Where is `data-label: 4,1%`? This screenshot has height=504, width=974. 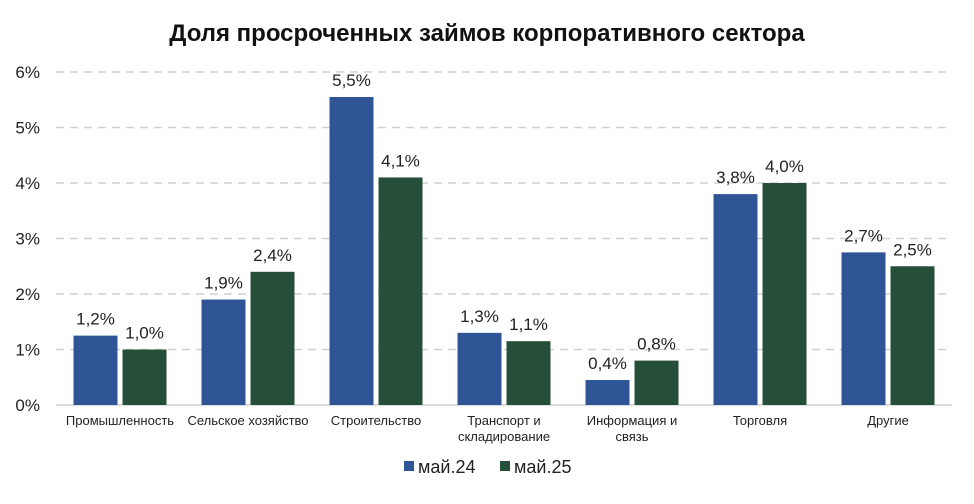 data-label: 4,1% is located at coordinates (400, 160).